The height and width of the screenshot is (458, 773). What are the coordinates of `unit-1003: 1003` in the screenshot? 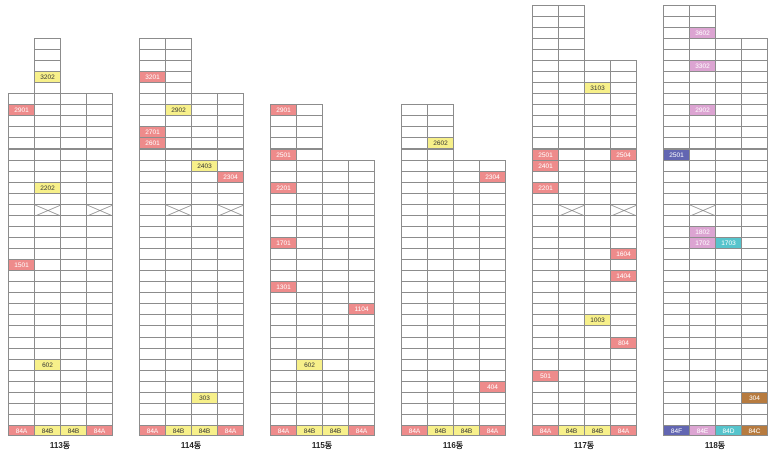 It's located at (597, 320).